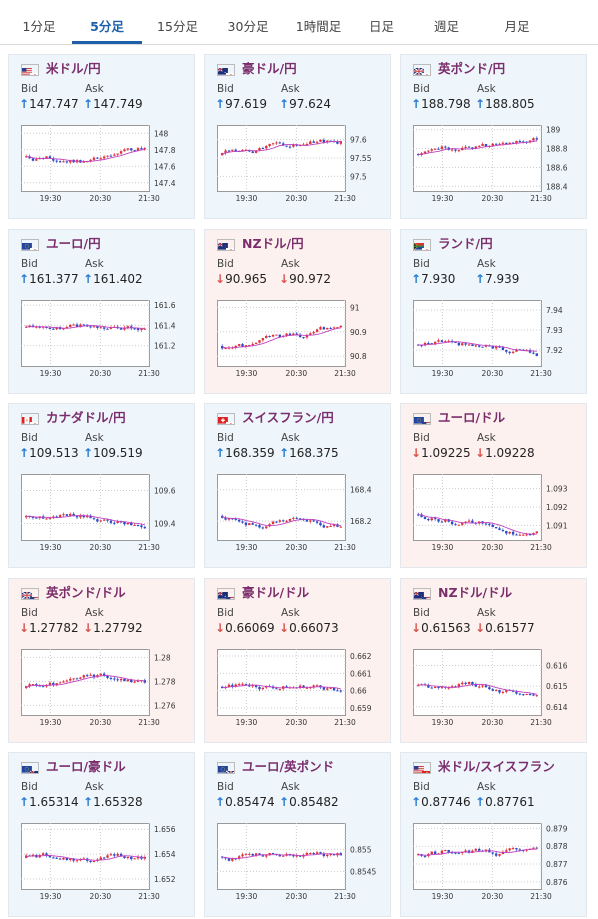  What do you see at coordinates (298, 693) in the screenshot?
I see `price-chart: 0.662 0.661 0.66 0.659 19:30 20:30 21:30` at bounding box center [298, 693].